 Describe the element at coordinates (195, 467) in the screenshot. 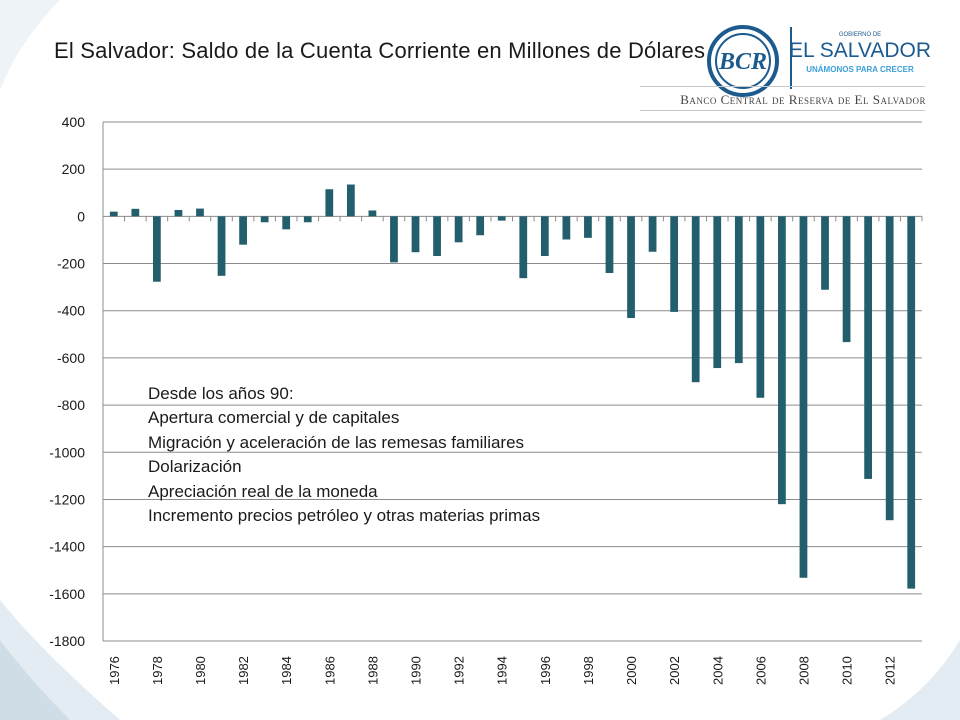

I see `annotation-line: Dolarización` at that location.